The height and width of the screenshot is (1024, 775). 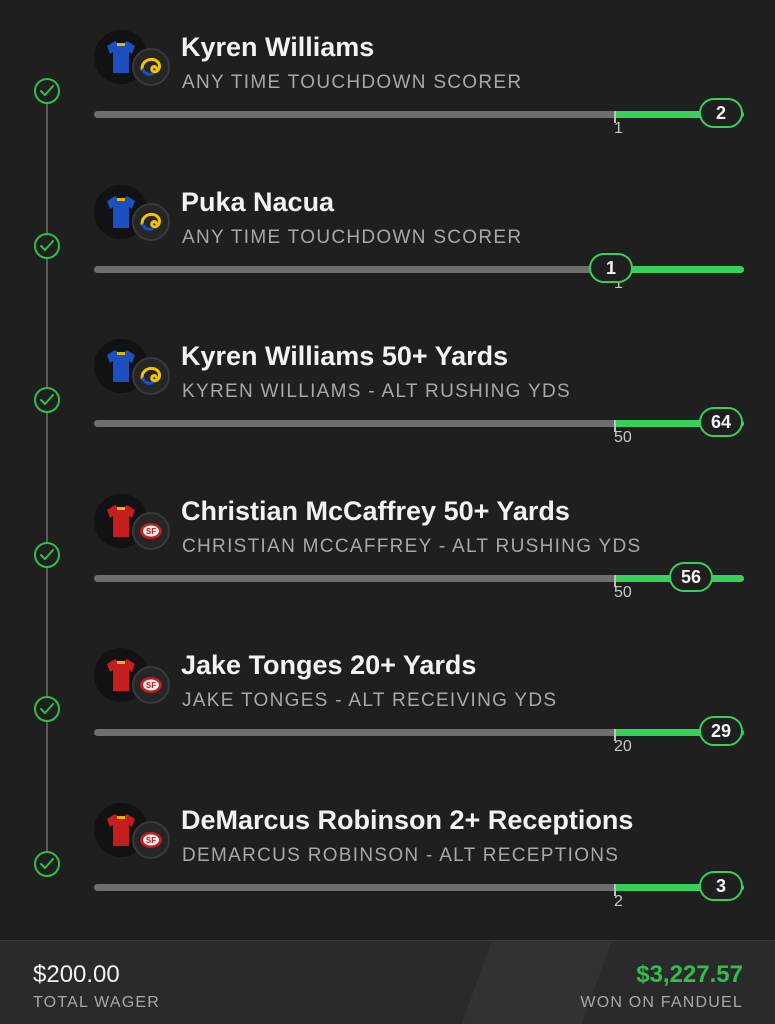 I want to click on result-value-pill: 3, so click(x=721, y=885).